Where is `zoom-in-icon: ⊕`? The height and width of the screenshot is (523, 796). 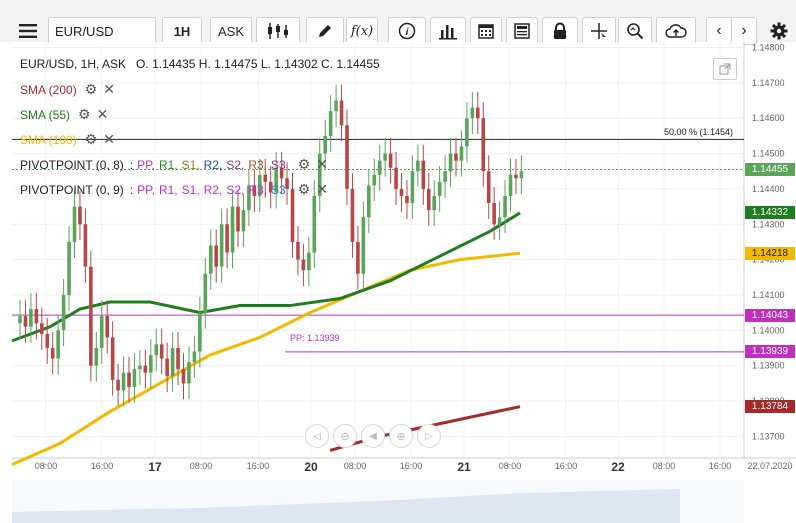 zoom-in-icon: ⊕ is located at coordinates (401, 436).